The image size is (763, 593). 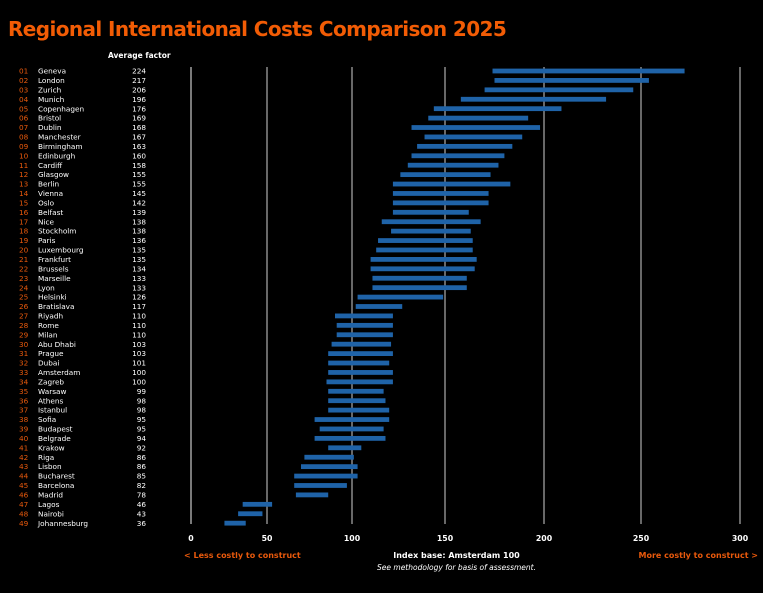 I want to click on x-tick-50: 50, so click(x=267, y=538).